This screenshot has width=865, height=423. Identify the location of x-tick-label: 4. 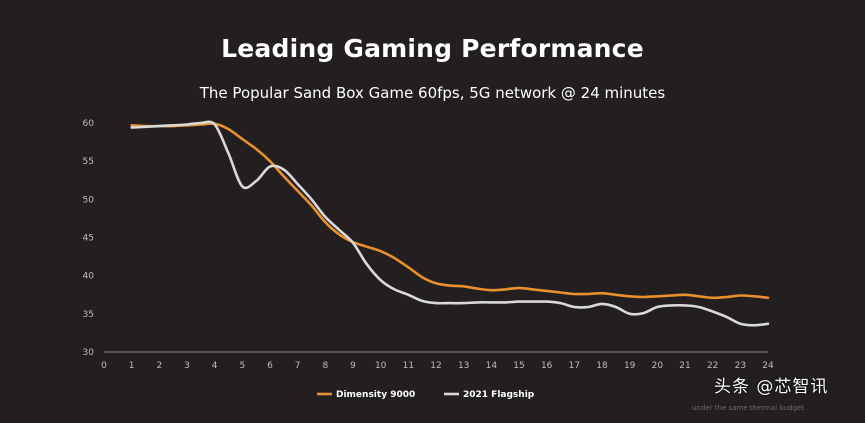
(215, 366).